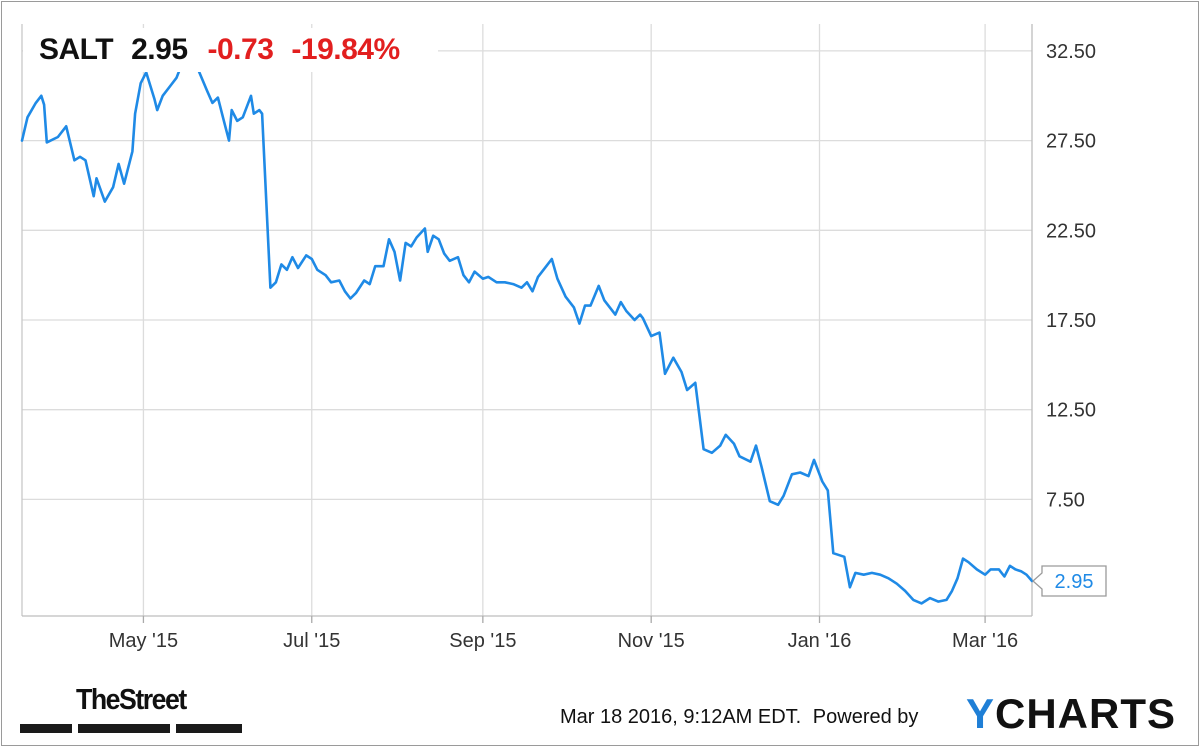  Describe the element at coordinates (1071, 142) in the screenshot. I see `y-tick-label: 27.50` at that location.